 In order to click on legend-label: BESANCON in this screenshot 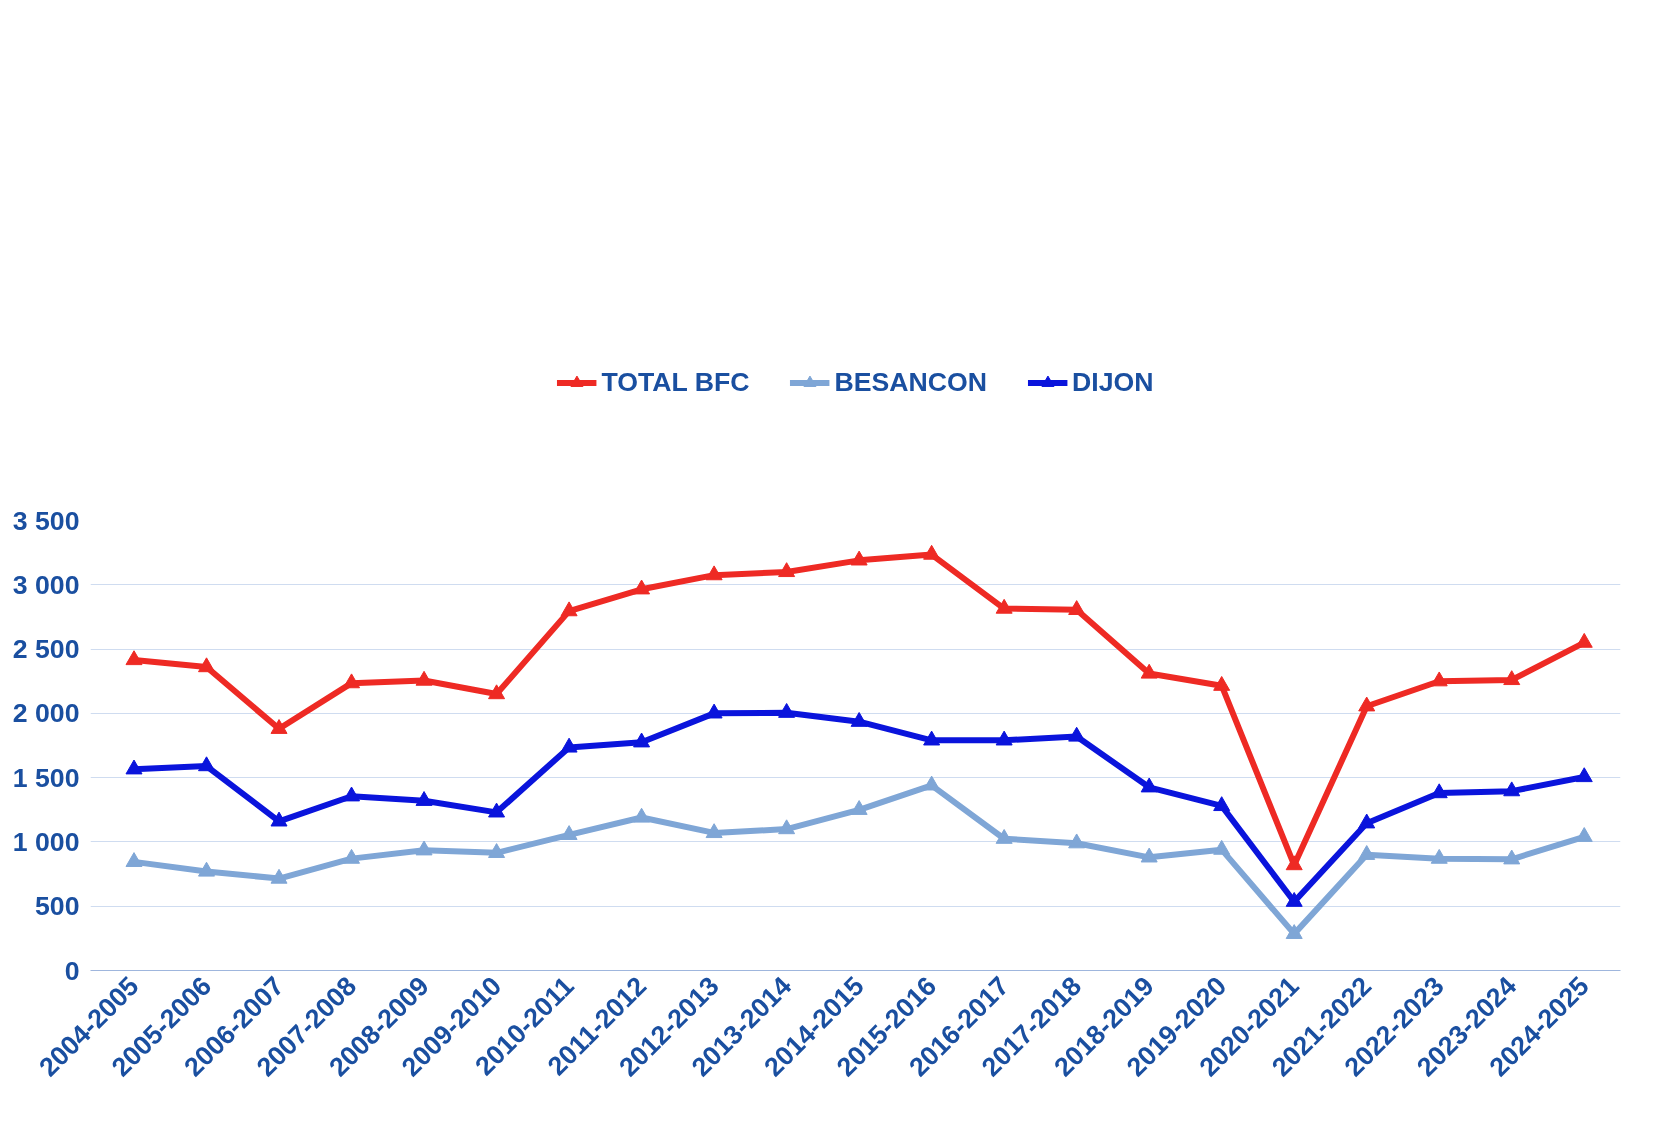, I will do `click(911, 382)`.